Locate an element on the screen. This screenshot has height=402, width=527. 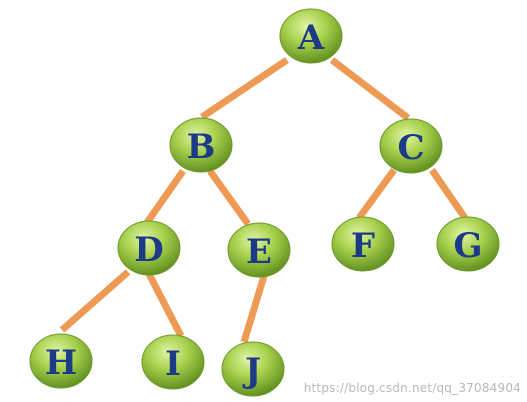
node-c: C is located at coordinates (411, 146).